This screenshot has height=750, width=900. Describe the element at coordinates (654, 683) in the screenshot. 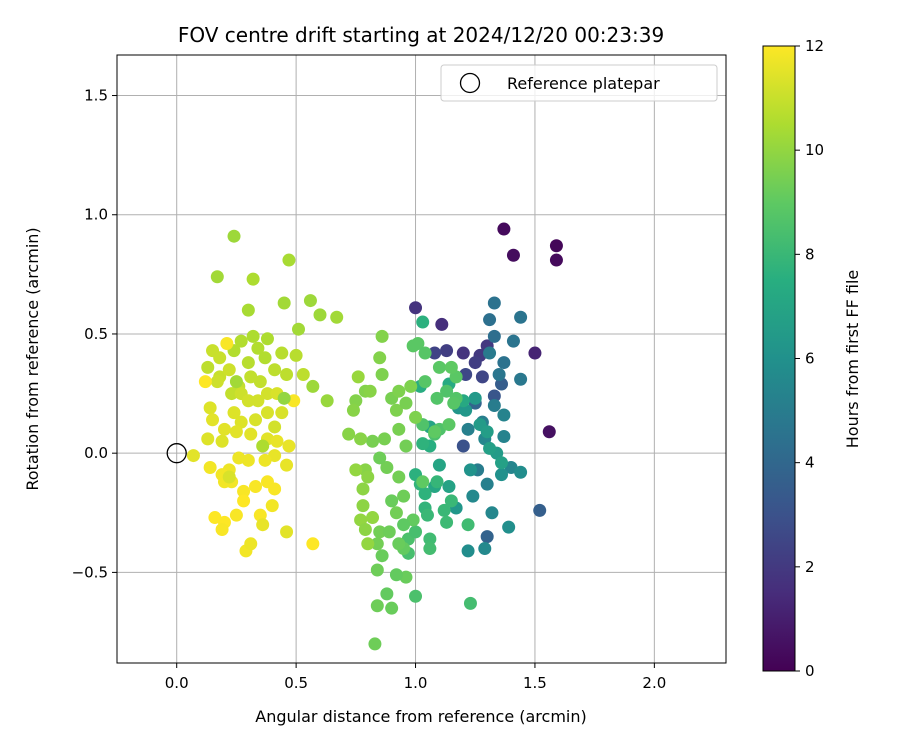

I see `x-tick-label: 2.0` at that location.